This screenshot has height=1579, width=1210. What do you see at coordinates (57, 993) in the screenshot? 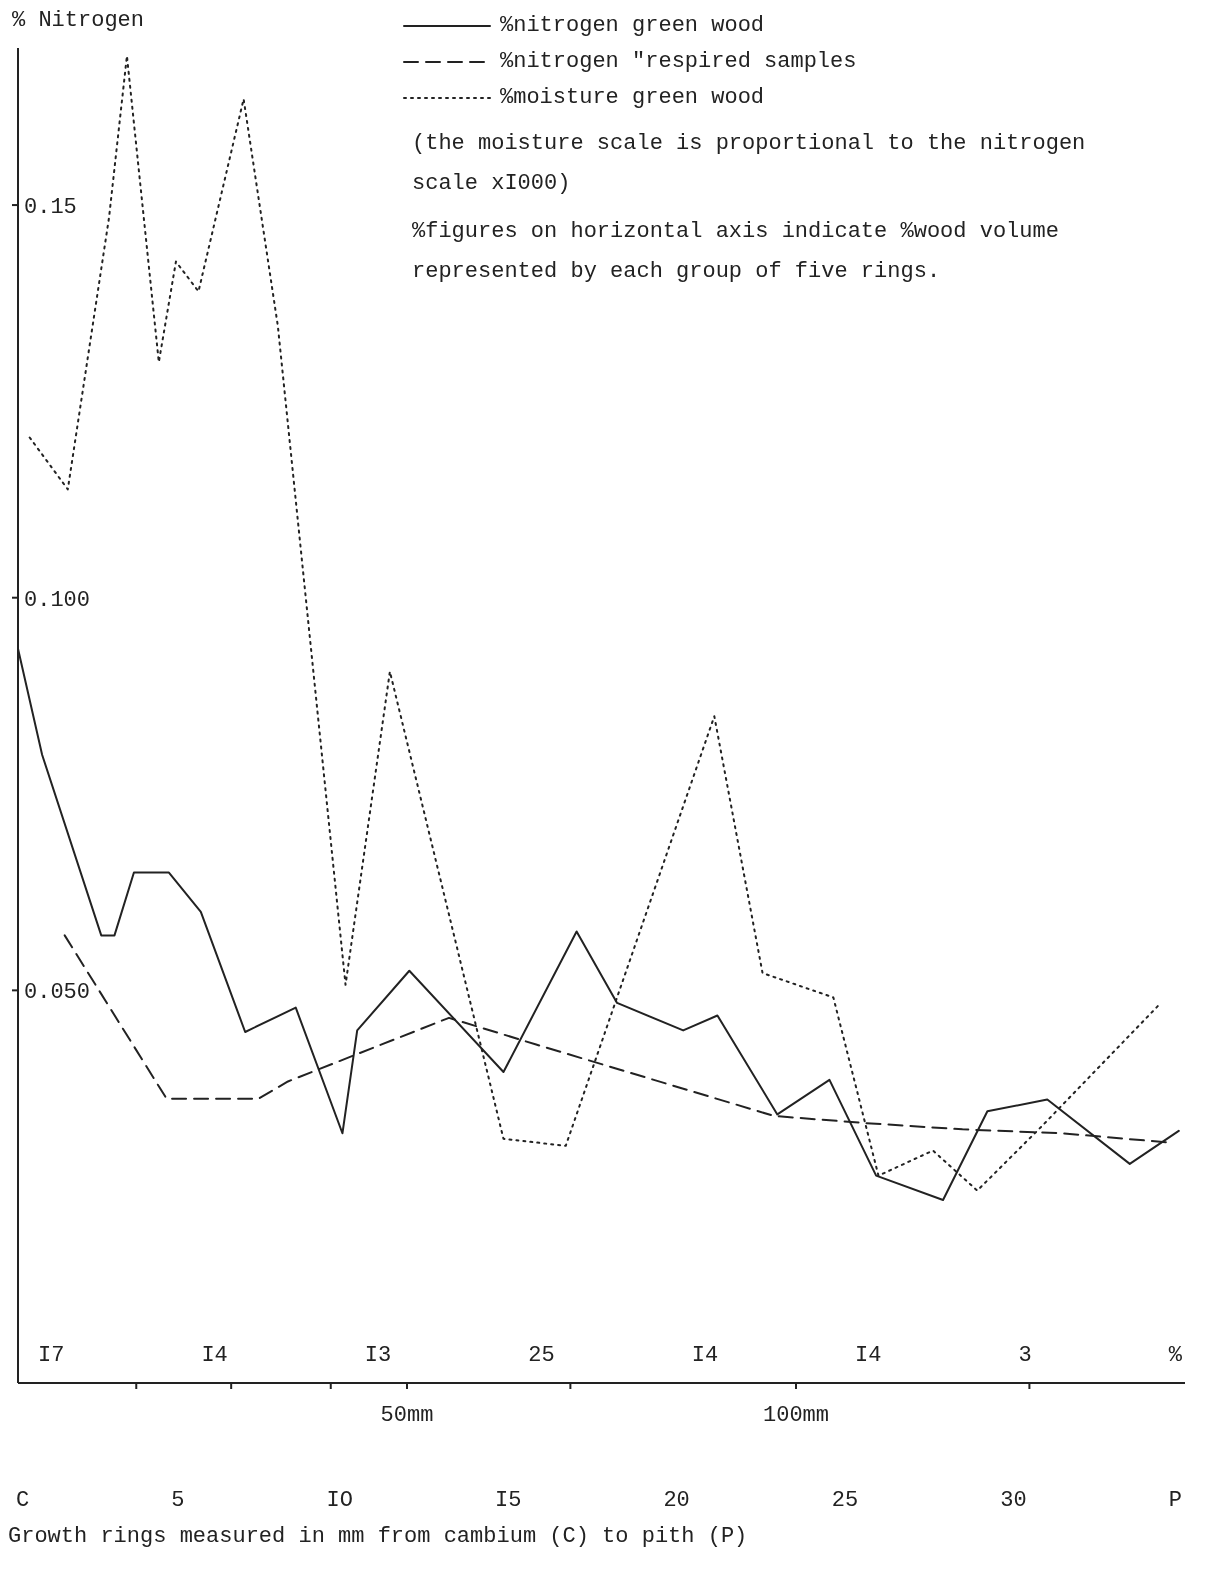
I see `y-tick-label: 0.050` at bounding box center [57, 993].